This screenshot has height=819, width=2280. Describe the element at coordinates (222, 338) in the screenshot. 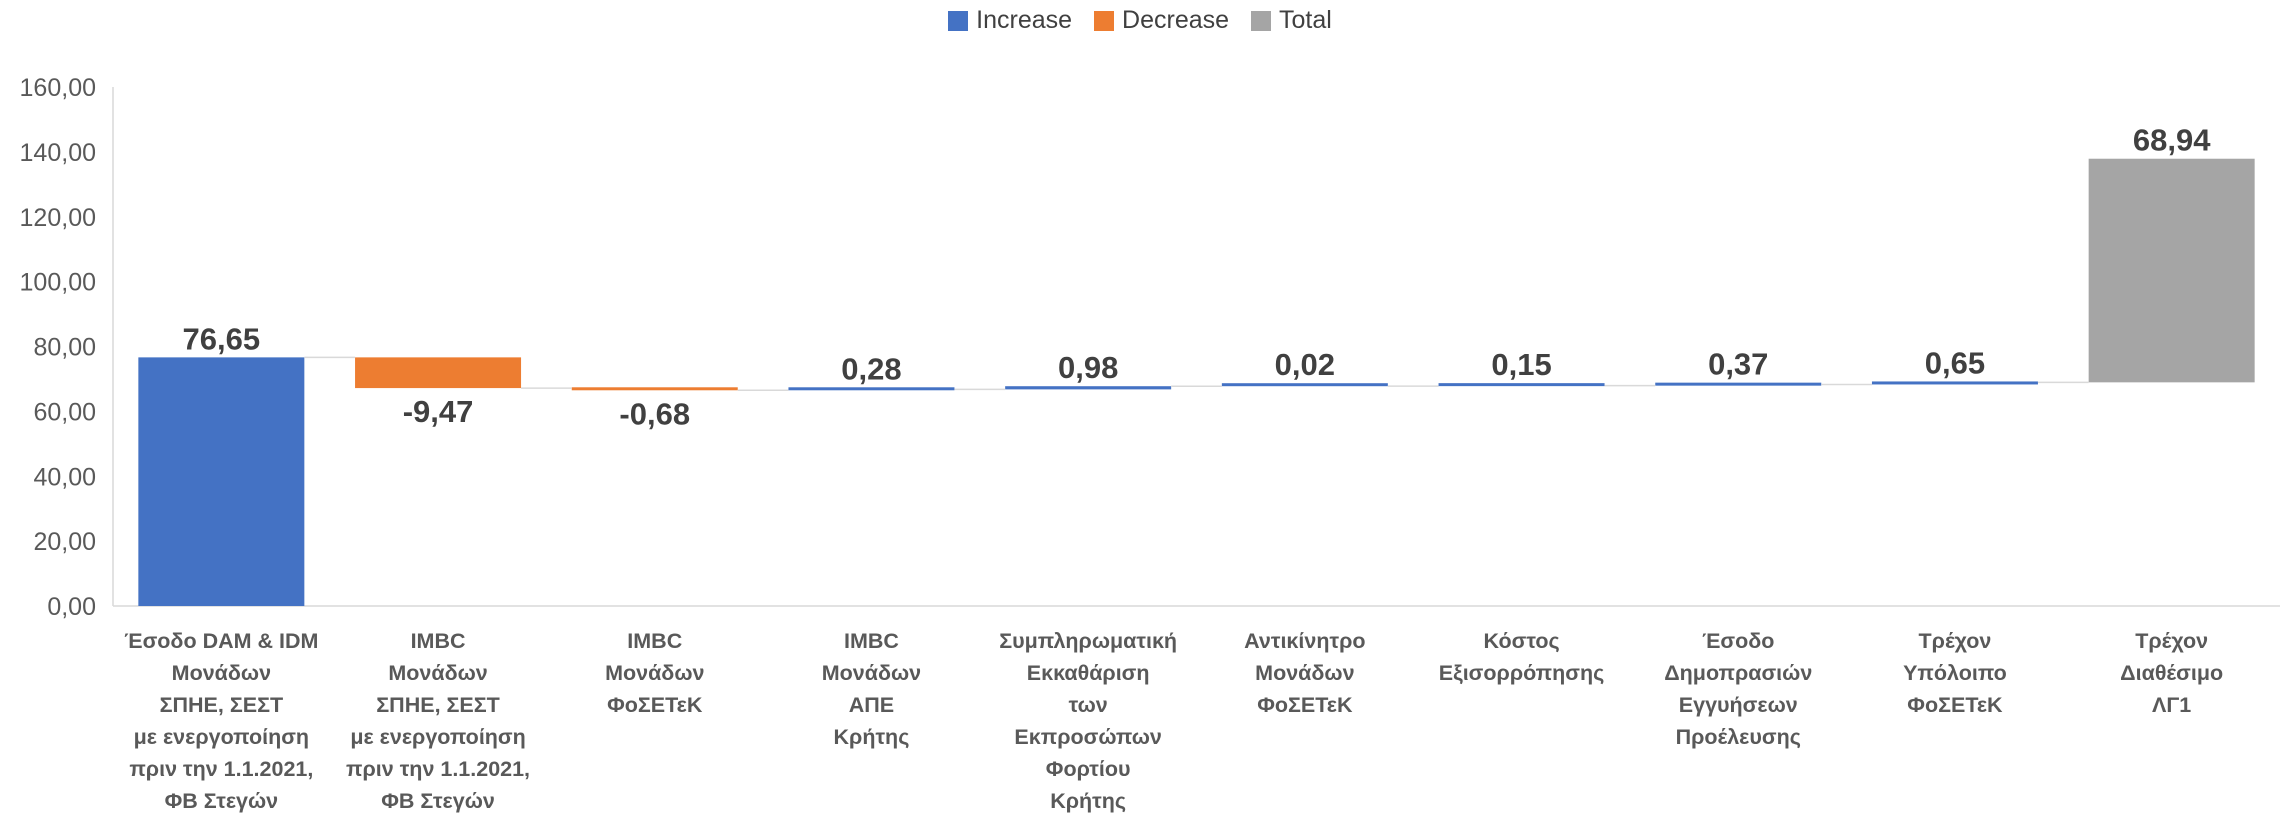

I see `data-label: 76,65` at that location.